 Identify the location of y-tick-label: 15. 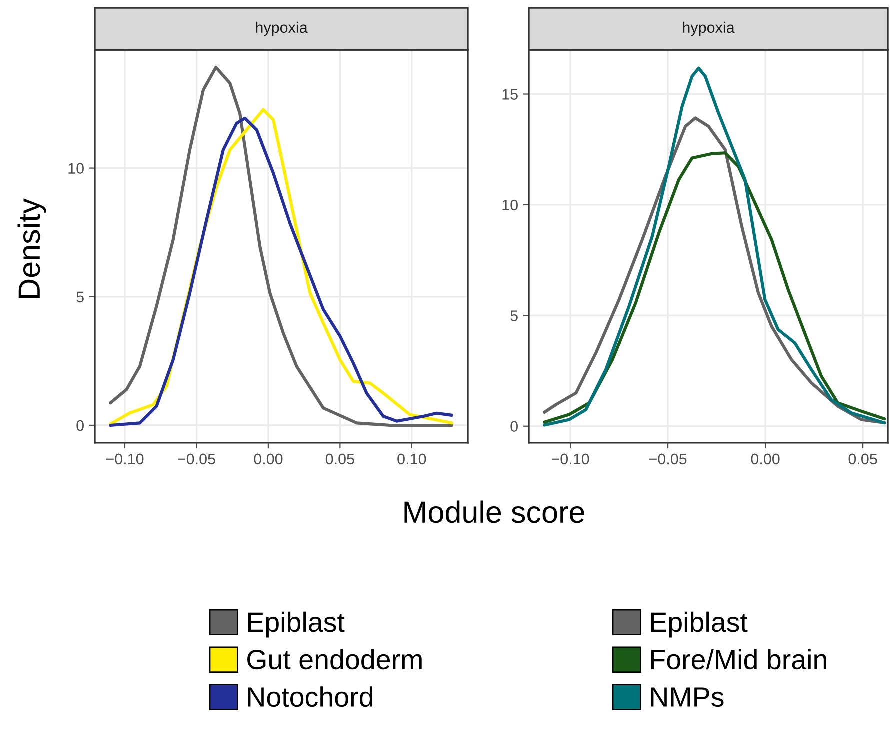
(510, 94).